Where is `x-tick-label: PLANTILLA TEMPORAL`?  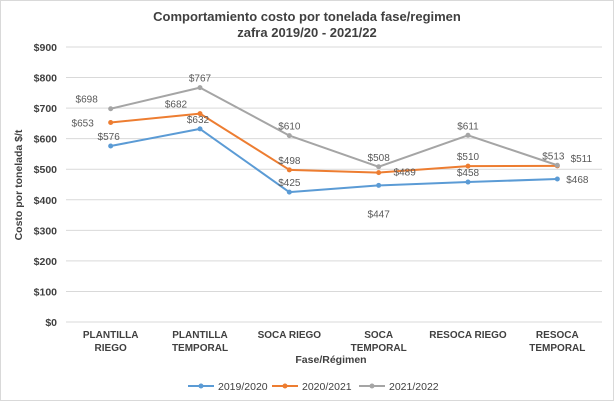
x-tick-label: PLANTILLA TEMPORAL is located at coordinates (200, 342).